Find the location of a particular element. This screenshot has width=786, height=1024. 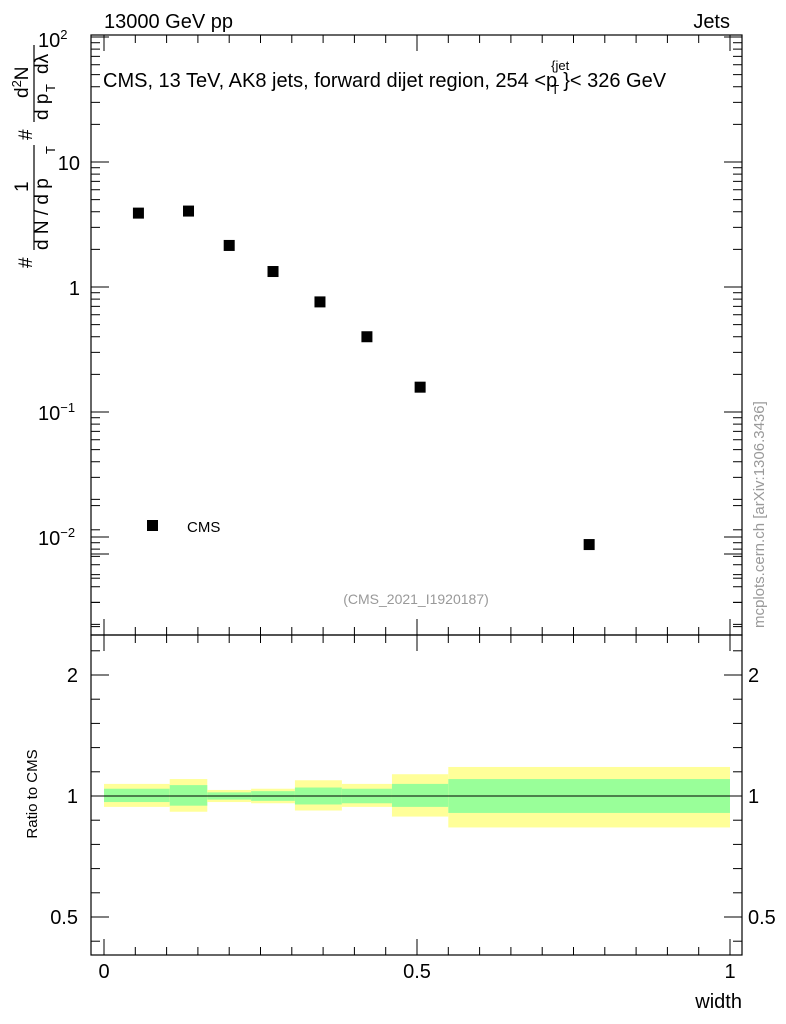

y-tick-100-base: 10 is located at coordinates (49, 41).